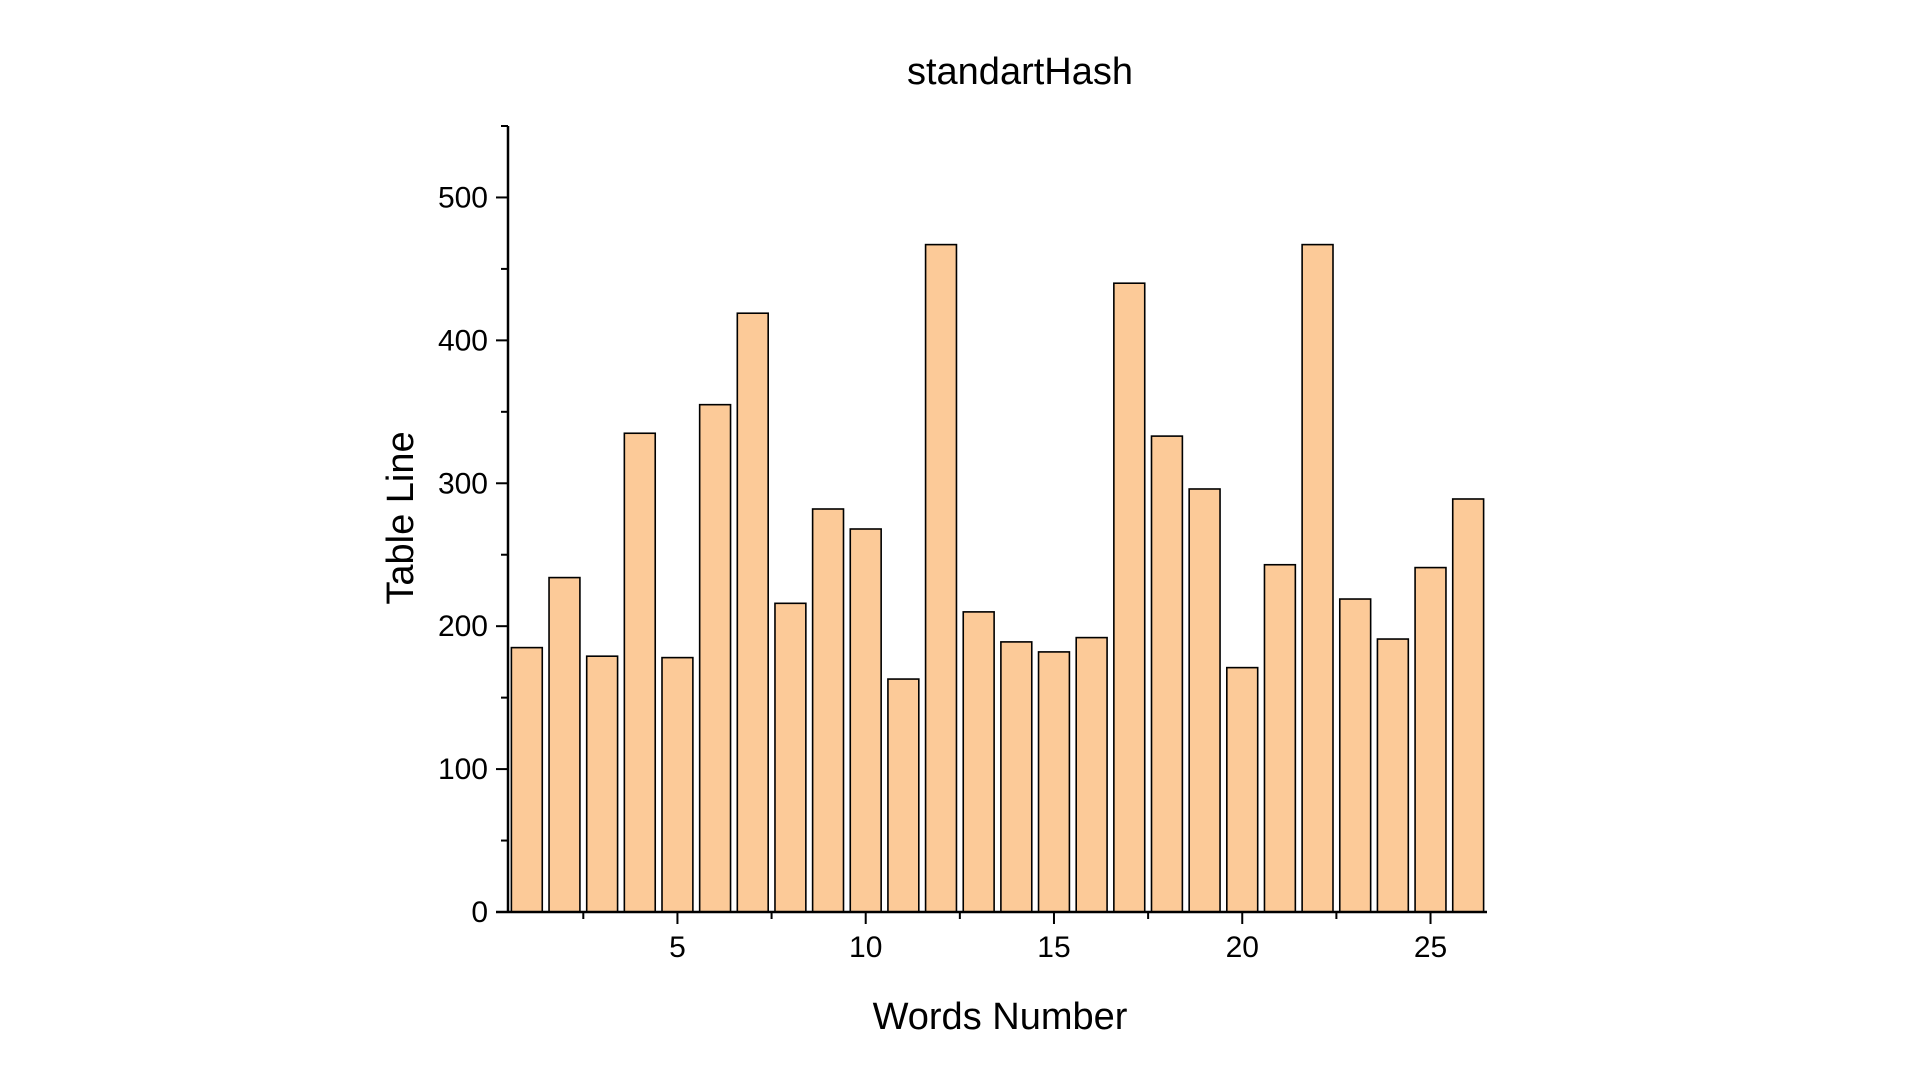 This screenshot has width=1920, height=1085. I want to click on x-tick-label-10: 10, so click(865, 947).